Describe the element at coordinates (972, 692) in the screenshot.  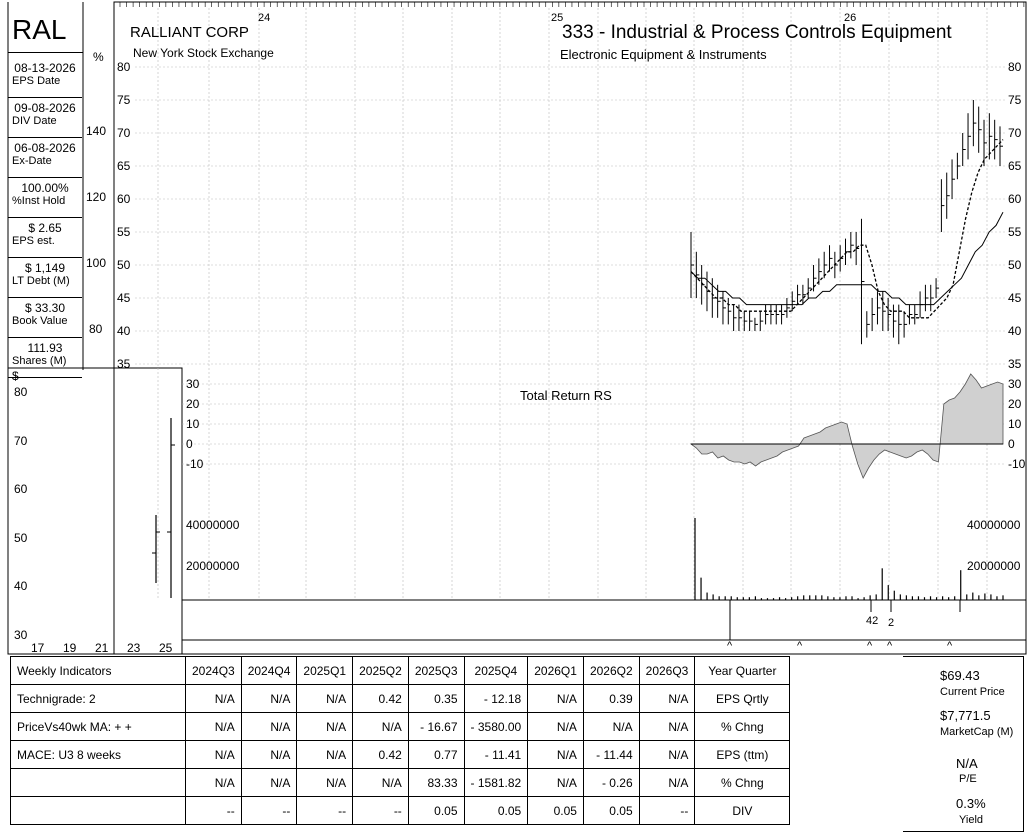
I see `current-price-label: Current Price` at that location.